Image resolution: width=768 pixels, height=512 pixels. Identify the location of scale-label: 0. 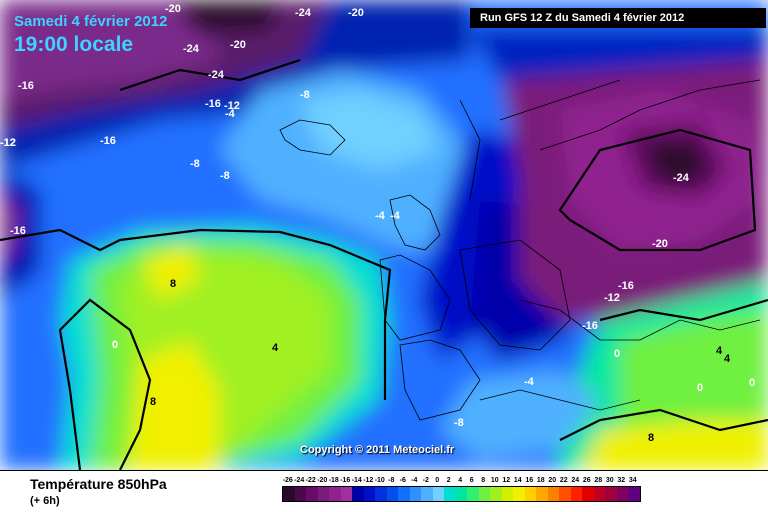
(437, 480).